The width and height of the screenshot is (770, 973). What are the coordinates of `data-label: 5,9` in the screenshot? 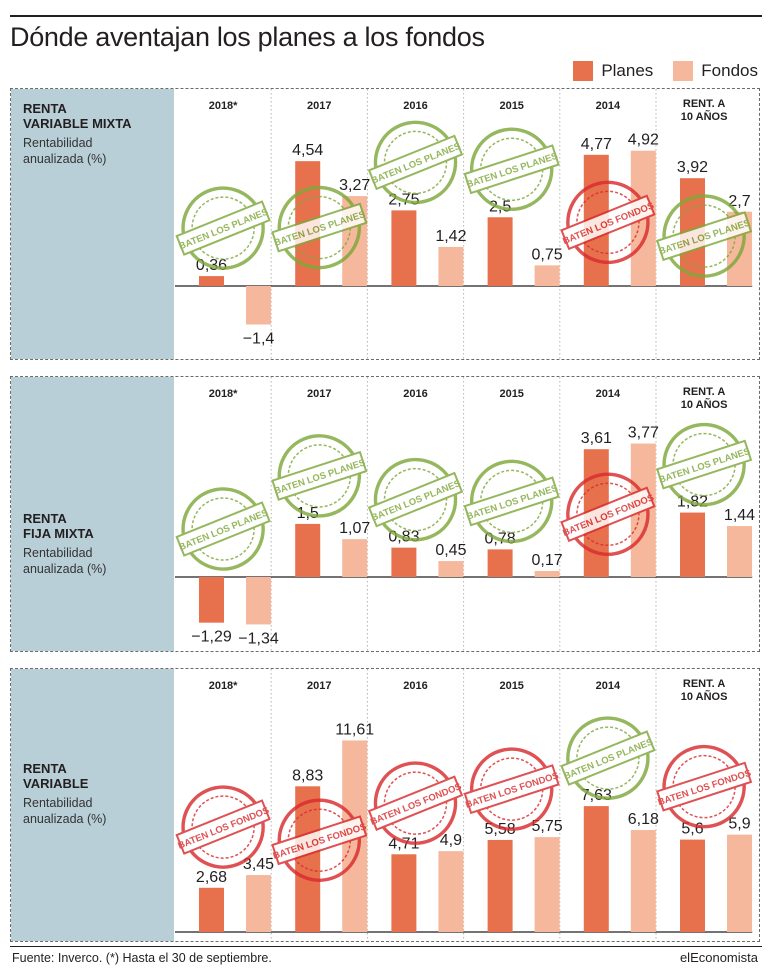 It's located at (739, 824).